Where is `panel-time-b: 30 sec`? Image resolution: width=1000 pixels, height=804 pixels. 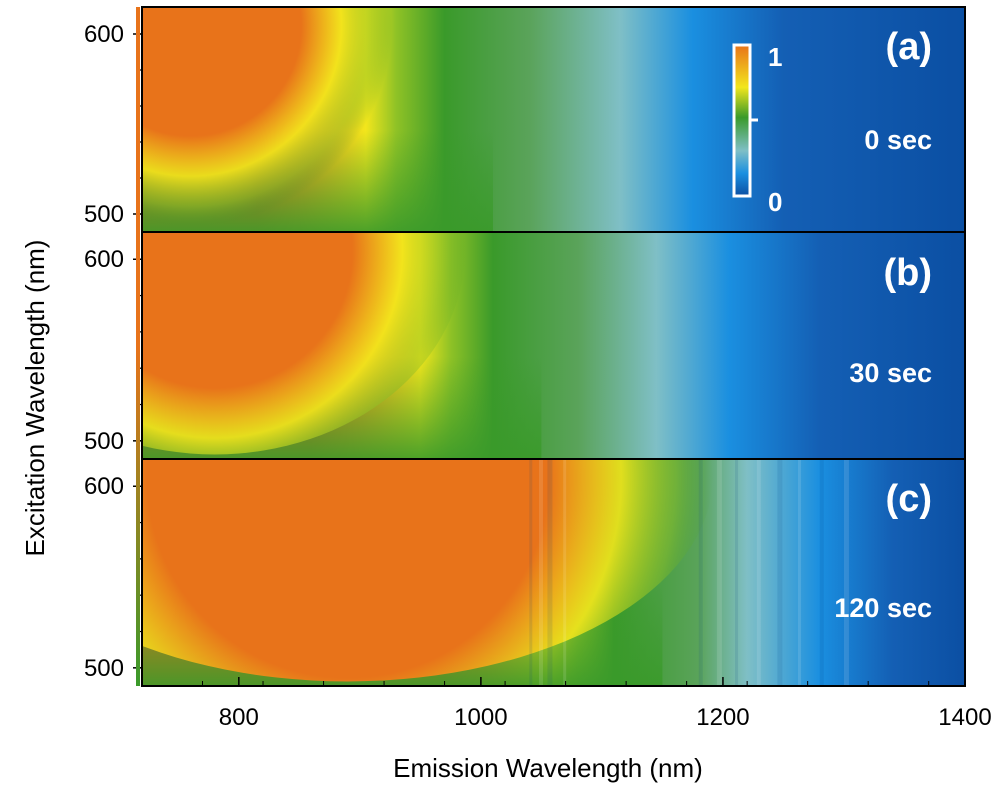 panel-time-b: 30 sec is located at coordinates (890, 373).